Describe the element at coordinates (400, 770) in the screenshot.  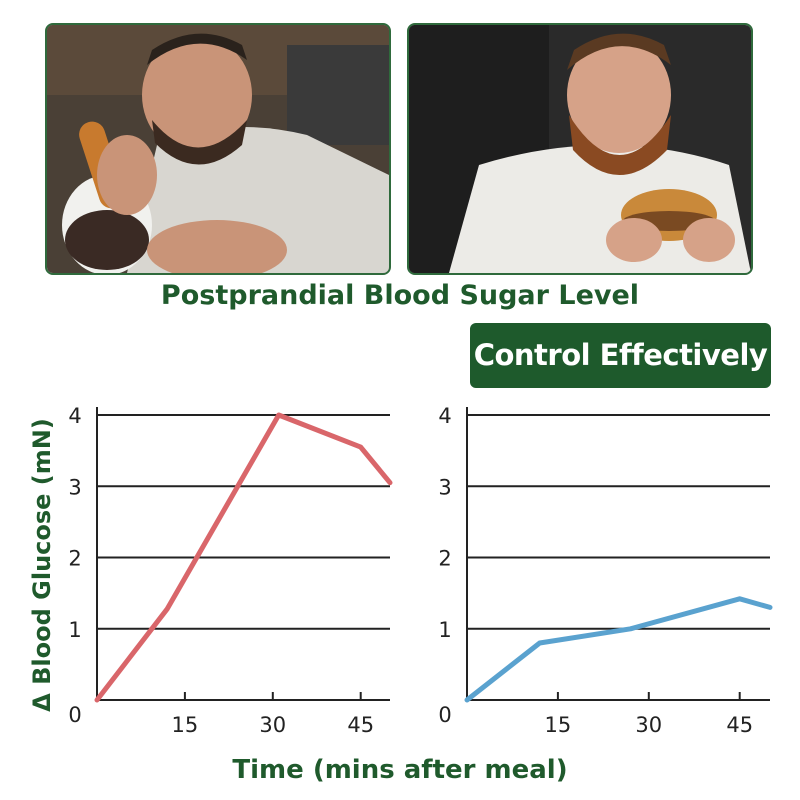
I see `x-axis-label: Time (mins after meal)` at that location.